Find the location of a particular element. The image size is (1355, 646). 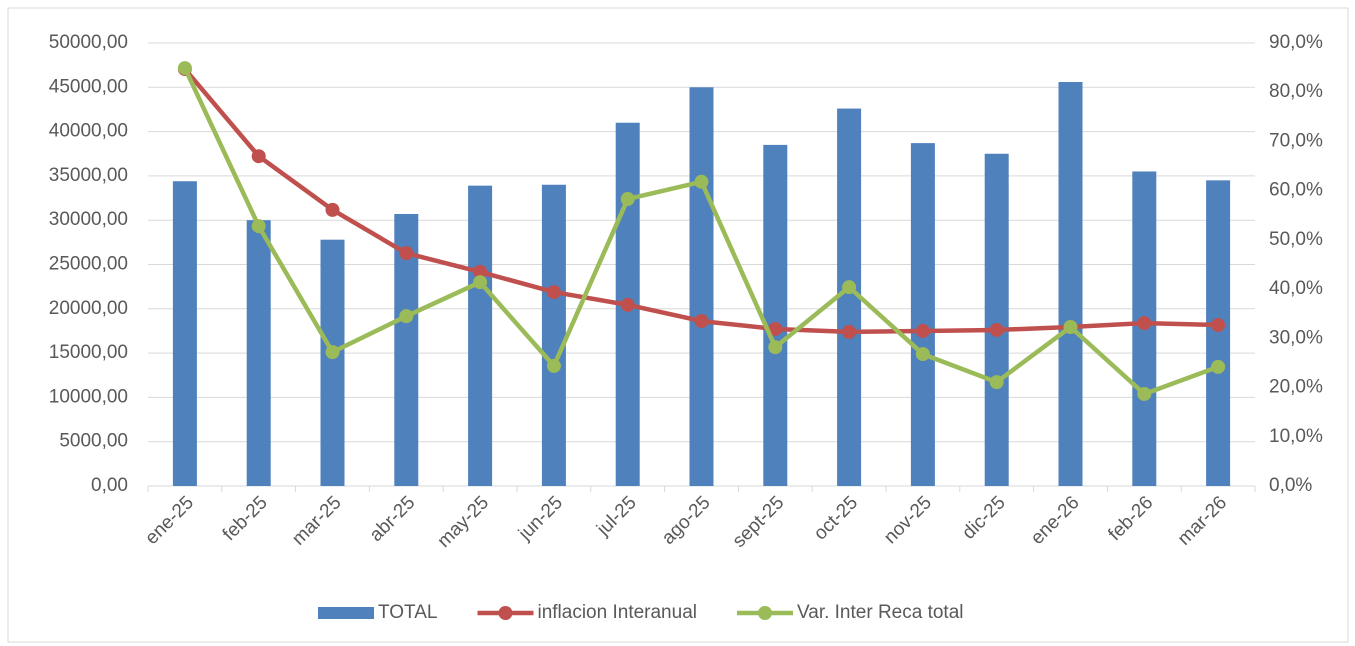

y-tick-label: 30000,00 is located at coordinates (88, 219).